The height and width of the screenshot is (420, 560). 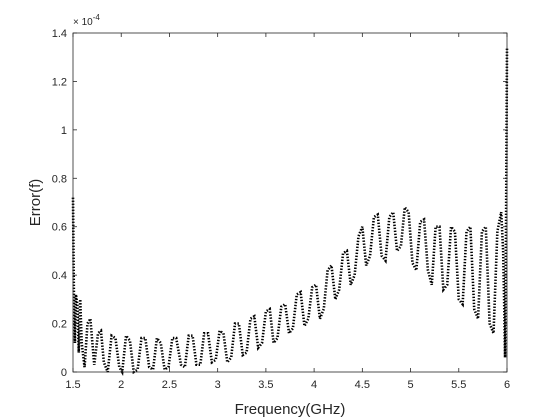 I want to click on x-tick-label: 4, so click(x=314, y=385).